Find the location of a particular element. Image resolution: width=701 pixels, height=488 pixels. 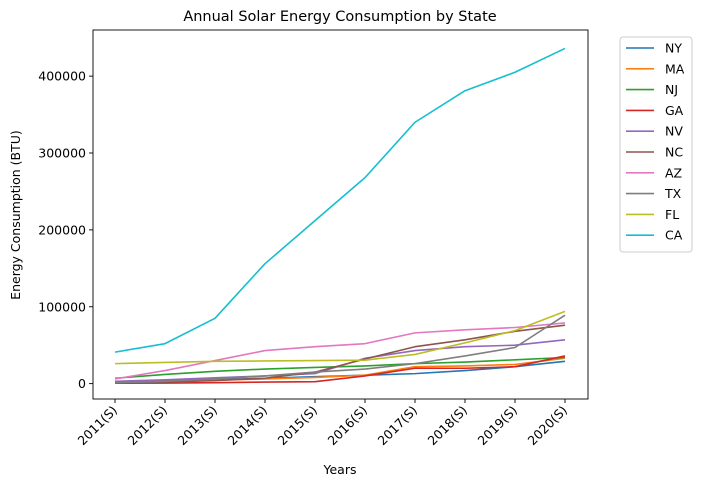

x-tick-label: 2013(S) is located at coordinates (198, 426).